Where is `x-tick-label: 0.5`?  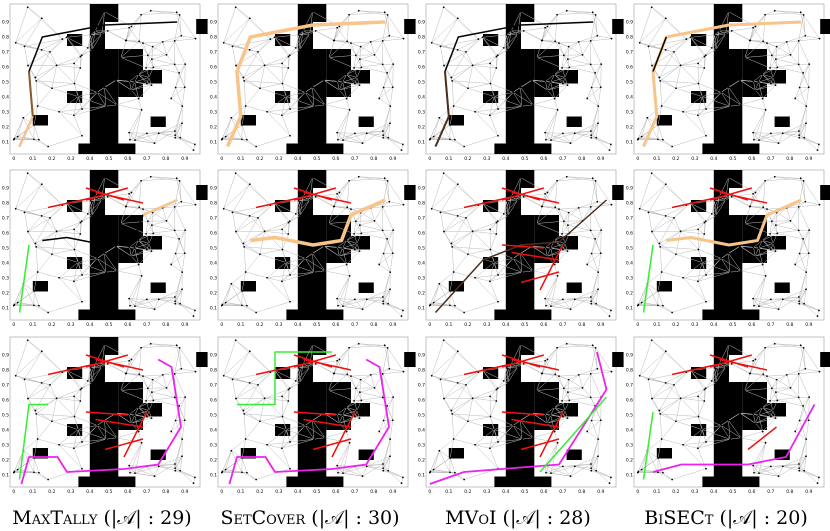
x-tick-label: 0.5 is located at coordinates (108, 492).